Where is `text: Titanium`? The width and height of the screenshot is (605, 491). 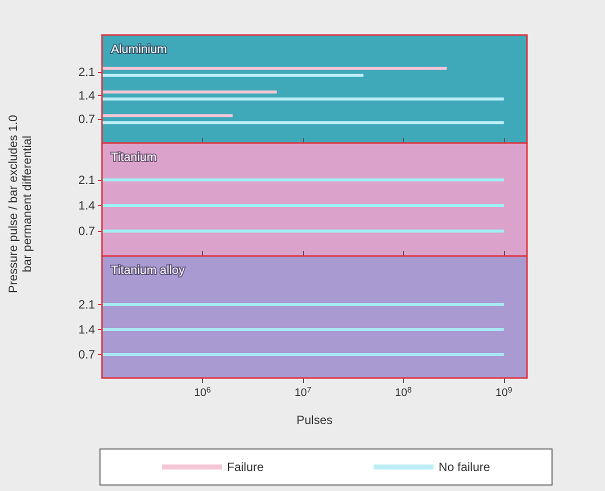
text: Titanium is located at coordinates (134, 157).